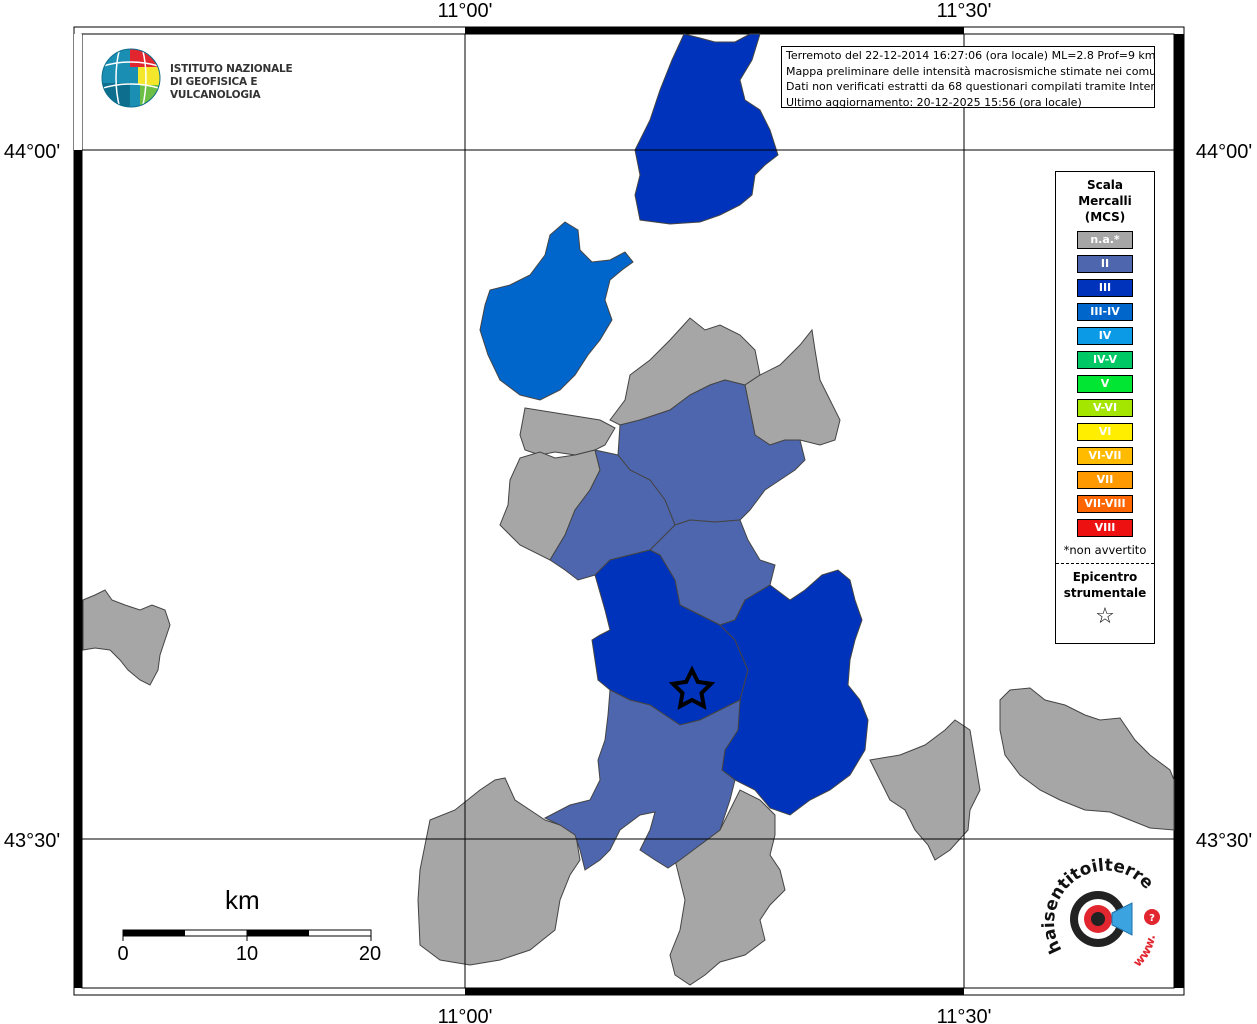 The height and width of the screenshot is (1024, 1257). Describe the element at coordinates (247, 954) in the screenshot. I see `scale-label-10: 10` at that location.